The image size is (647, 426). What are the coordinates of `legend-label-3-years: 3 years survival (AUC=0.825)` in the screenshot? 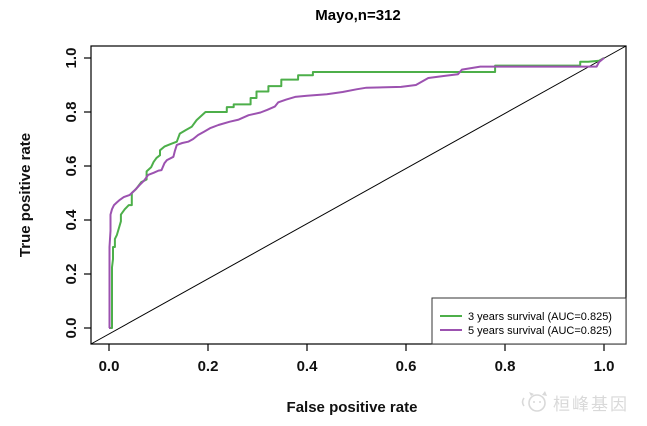 It's located at (540, 317).